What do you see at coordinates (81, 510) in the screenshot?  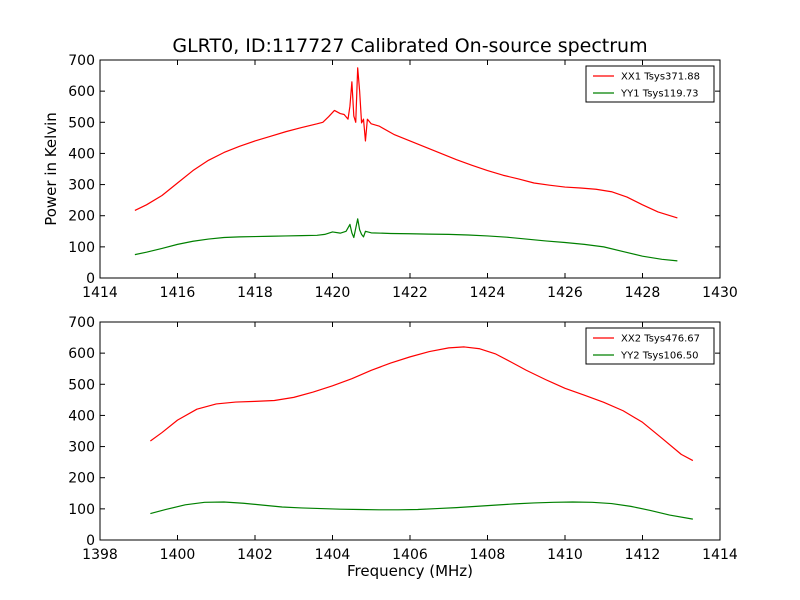 I see `plot-2-ytick-label: 100` at bounding box center [81, 510].